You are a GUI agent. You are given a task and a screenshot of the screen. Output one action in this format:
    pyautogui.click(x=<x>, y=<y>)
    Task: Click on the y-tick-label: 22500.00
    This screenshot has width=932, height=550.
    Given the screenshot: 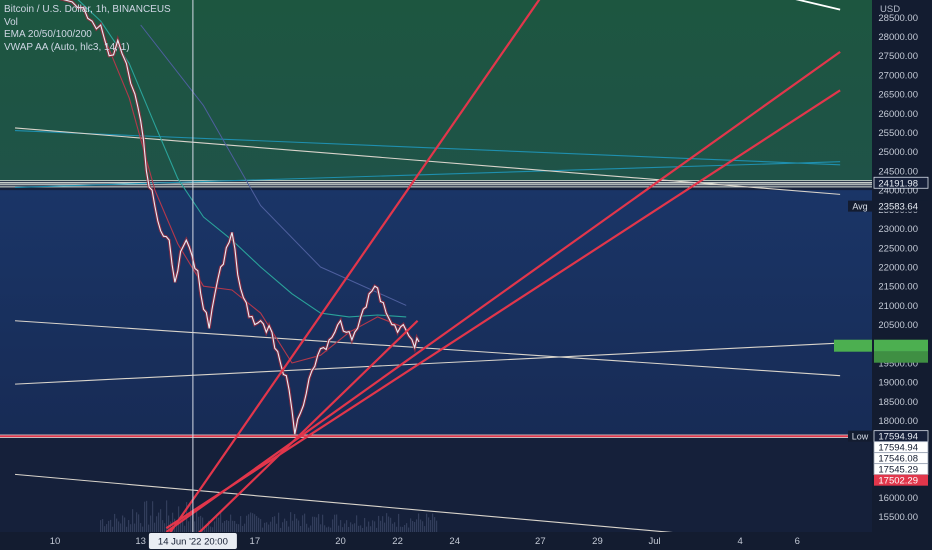 What is the action you would take?
    pyautogui.click(x=898, y=248)
    